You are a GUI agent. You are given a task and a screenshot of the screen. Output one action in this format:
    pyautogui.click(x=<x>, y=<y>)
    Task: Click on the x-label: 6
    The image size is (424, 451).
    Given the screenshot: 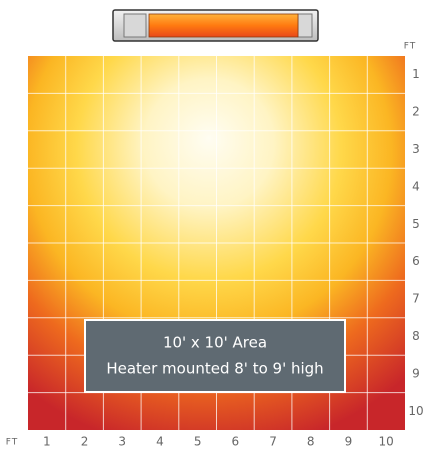 What is the action you would take?
    pyautogui.click(x=236, y=442)
    